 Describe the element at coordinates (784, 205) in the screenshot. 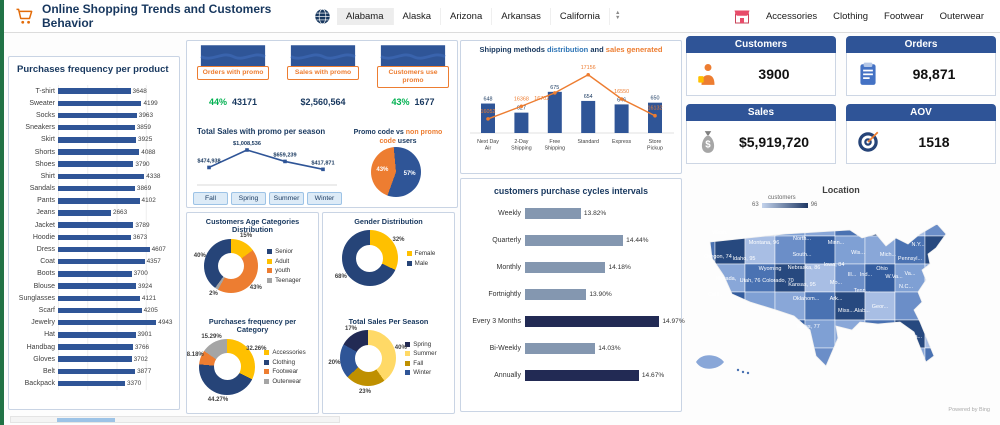

I see `map-legend-gradient` at that location.